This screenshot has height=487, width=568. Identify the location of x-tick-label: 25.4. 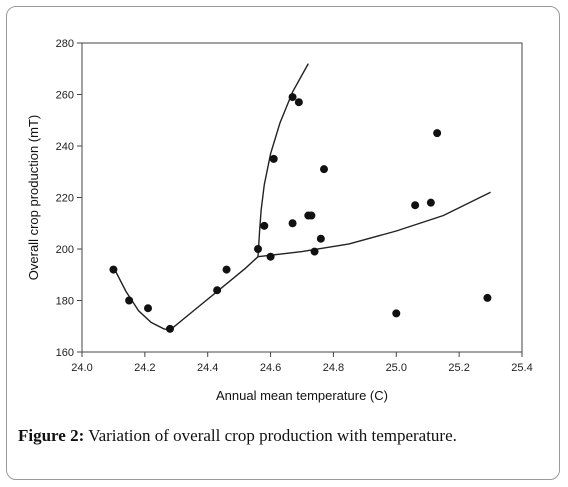
(521, 368).